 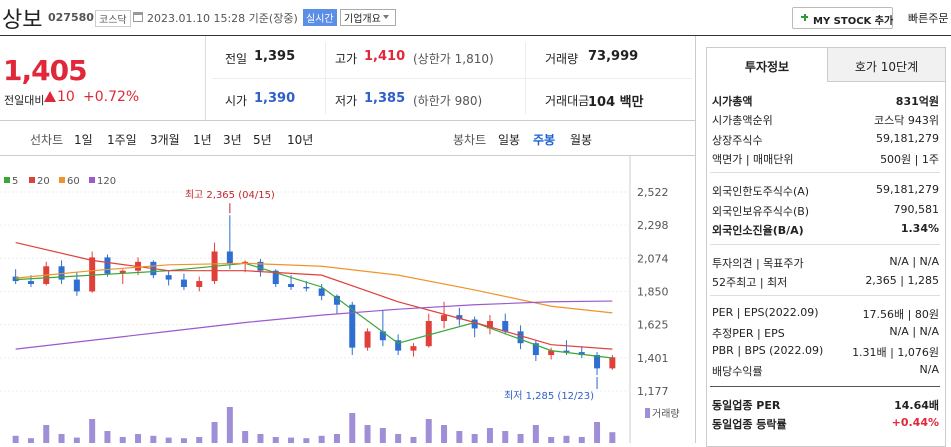 What do you see at coordinates (83, 140) in the screenshot?
I see `period-btn: 1일` at bounding box center [83, 140].